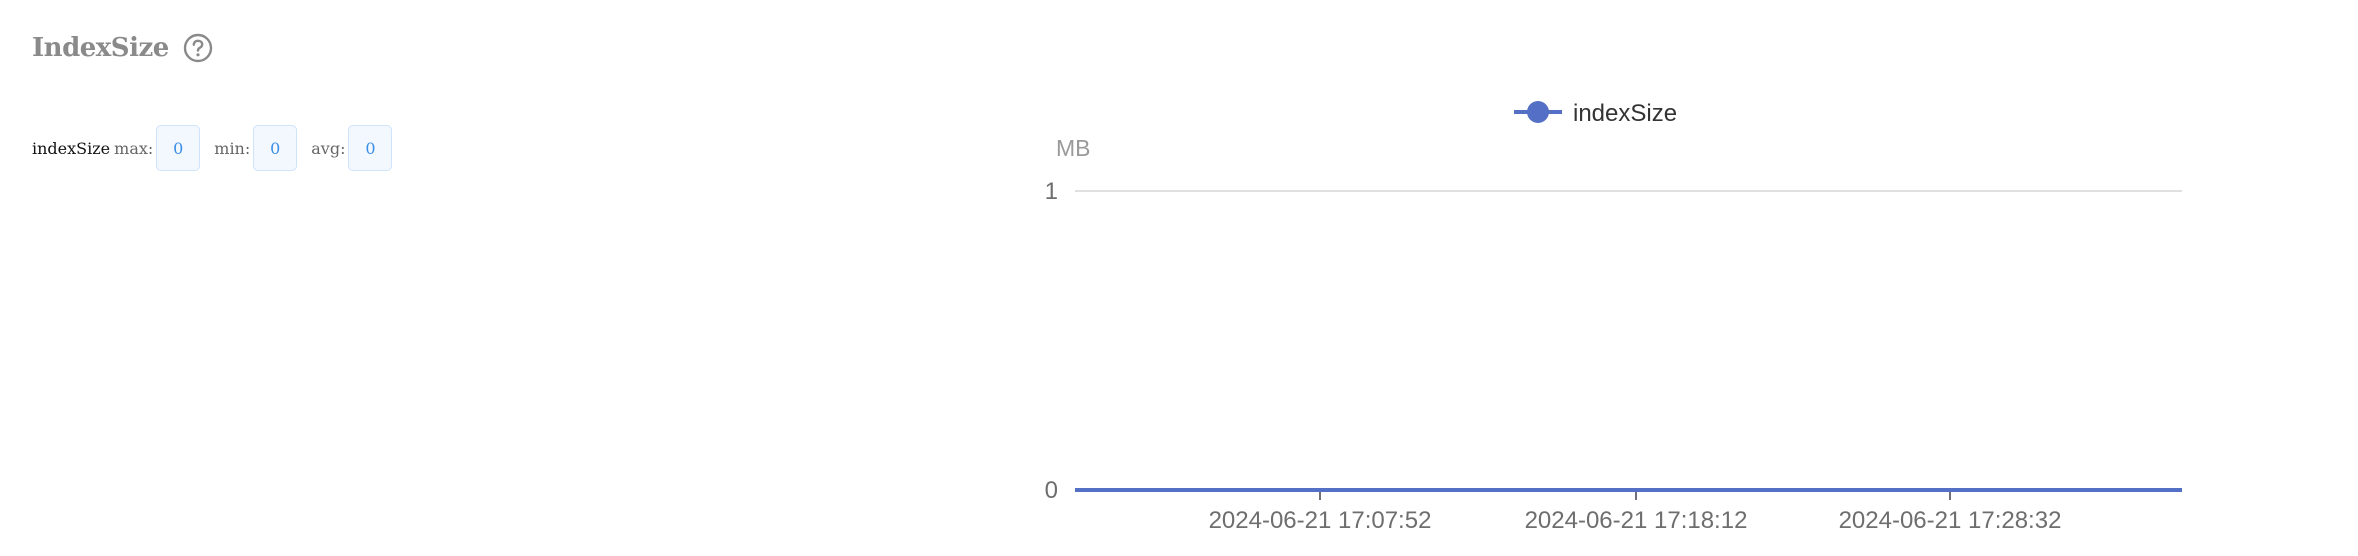 This screenshot has width=2358, height=556. What do you see at coordinates (1636, 520) in the screenshot?
I see `x-tick-label: 2024-06-21 17:18:12` at bounding box center [1636, 520].